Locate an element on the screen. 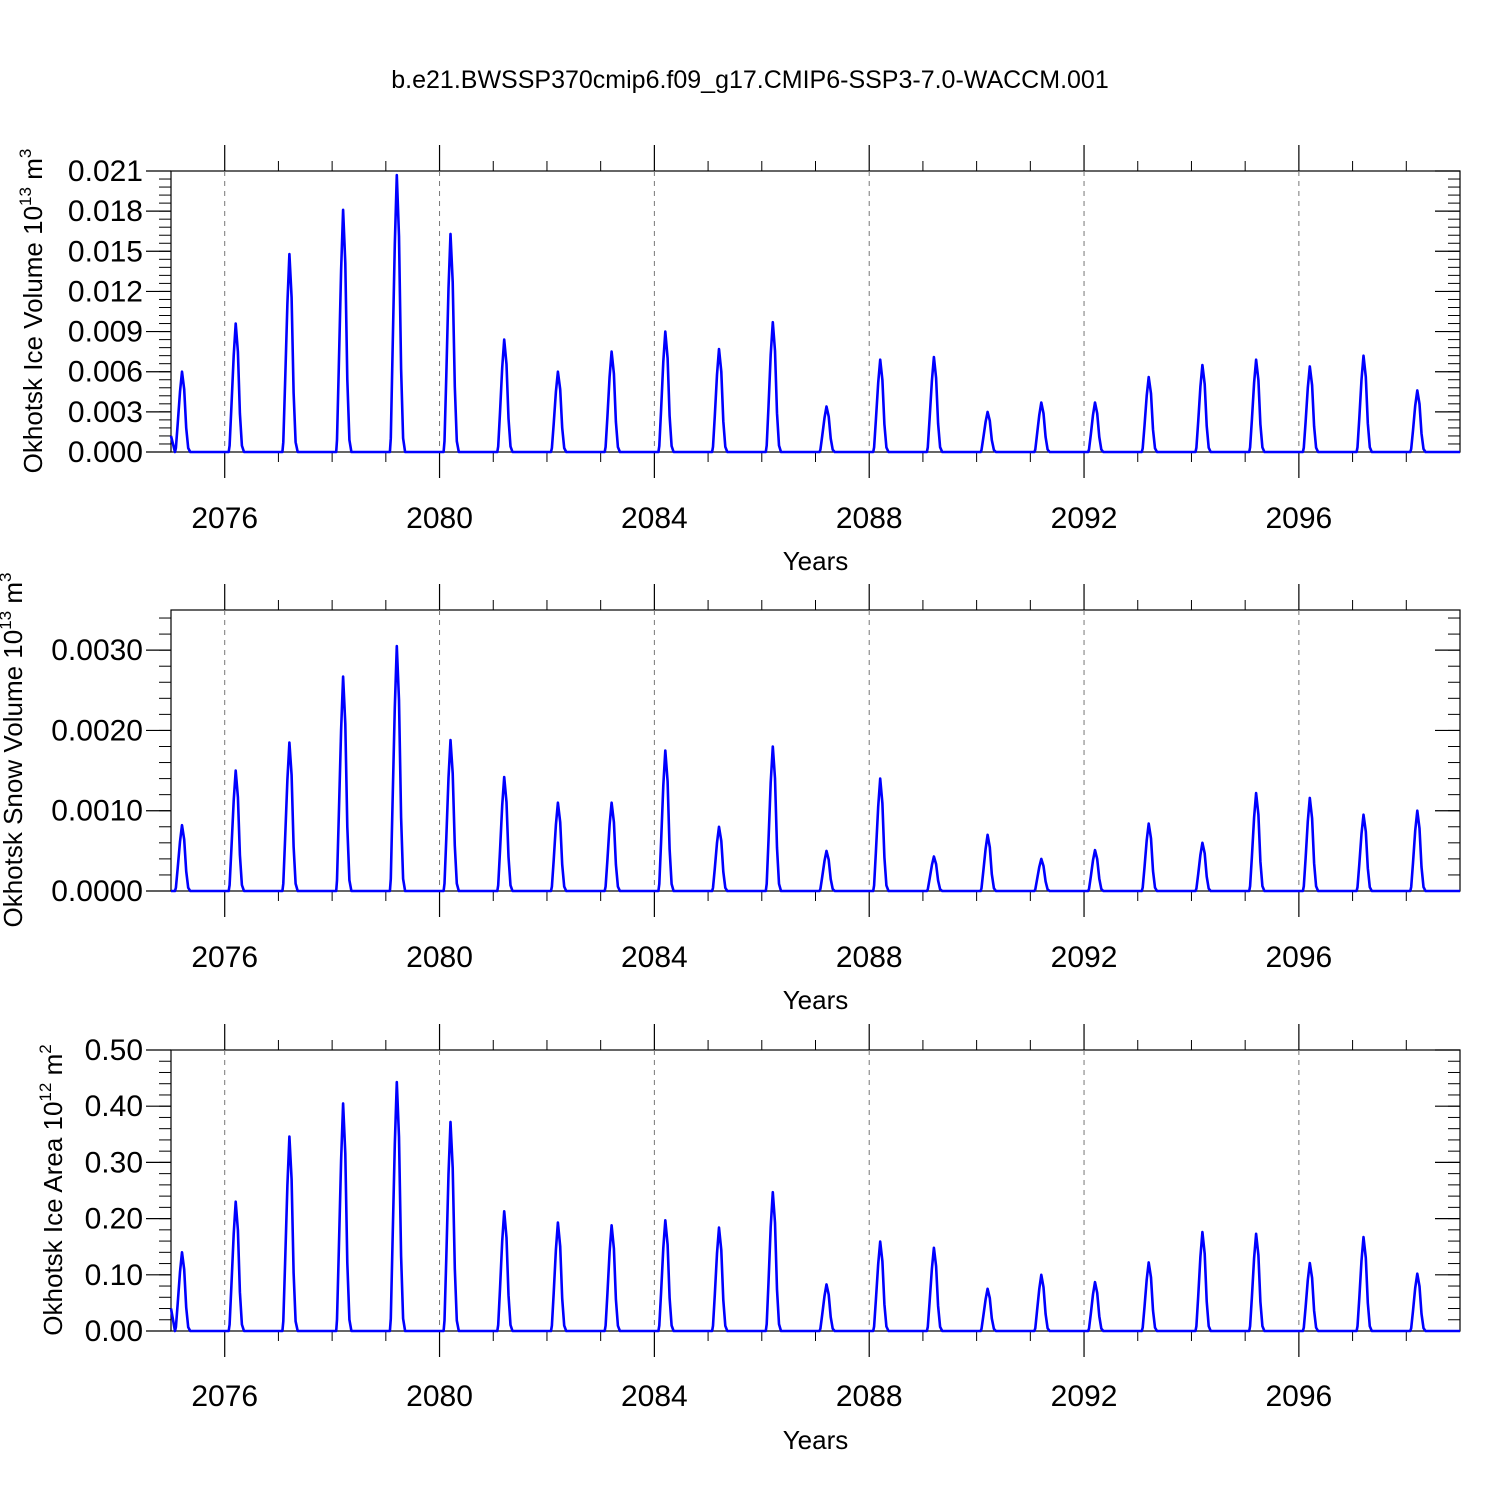  y-tick-label: 0.40 is located at coordinates (114, 1106).